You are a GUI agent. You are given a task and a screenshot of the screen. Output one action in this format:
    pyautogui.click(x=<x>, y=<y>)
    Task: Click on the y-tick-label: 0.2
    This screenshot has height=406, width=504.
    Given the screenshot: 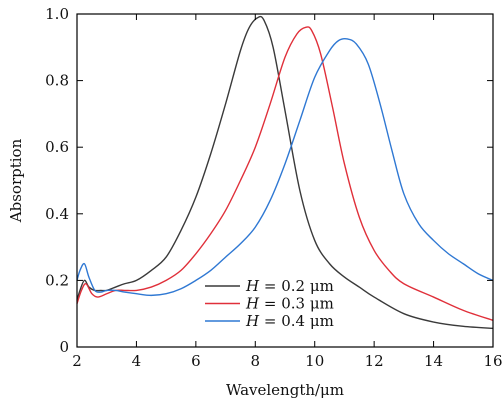 What is the action you would take?
    pyautogui.click(x=57, y=280)
    